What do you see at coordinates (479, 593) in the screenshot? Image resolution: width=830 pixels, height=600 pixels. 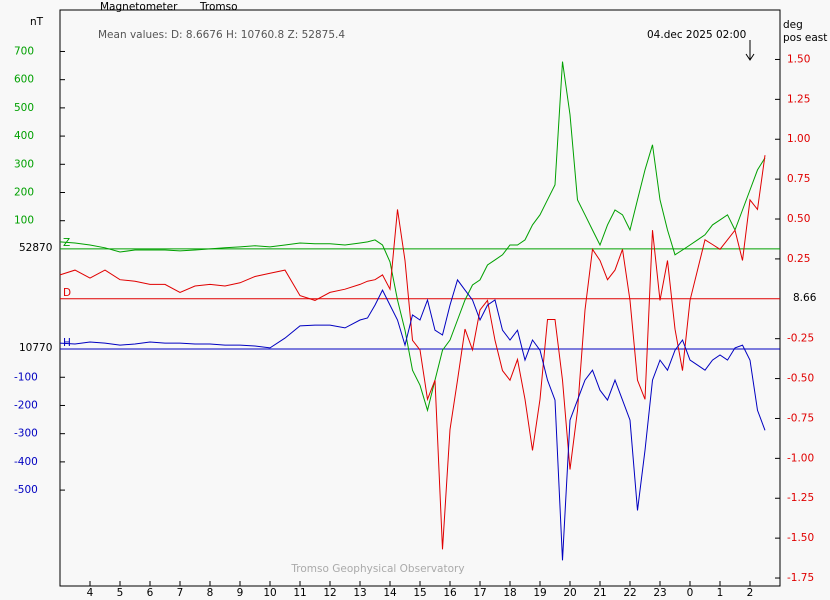 I see `x-tick-label: 17` at bounding box center [479, 593].